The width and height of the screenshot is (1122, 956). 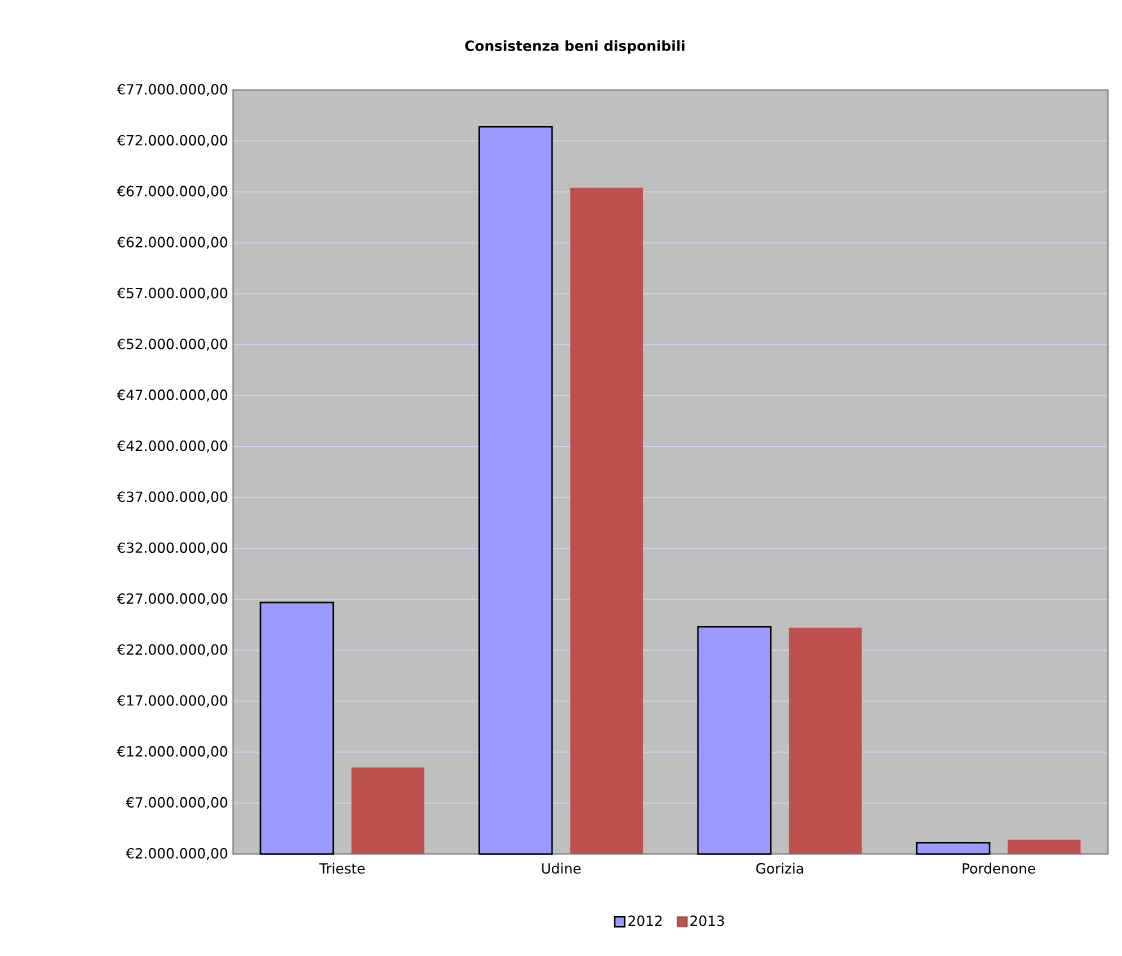 I want to click on y-tick-label: €47.000.000,00, so click(x=172, y=395).